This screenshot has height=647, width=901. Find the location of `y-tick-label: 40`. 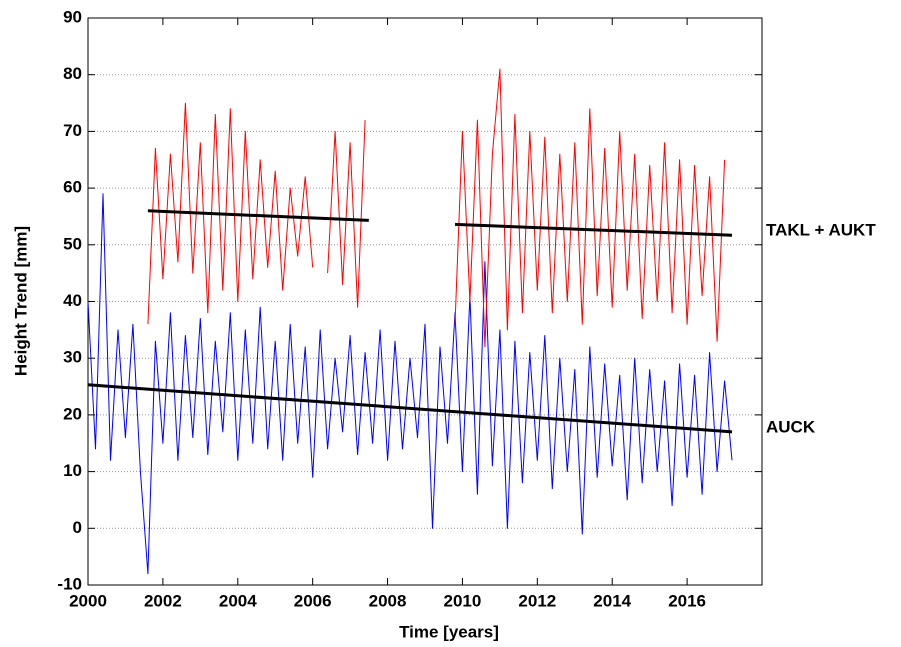

y-tick-label: 40 is located at coordinates (72, 300).